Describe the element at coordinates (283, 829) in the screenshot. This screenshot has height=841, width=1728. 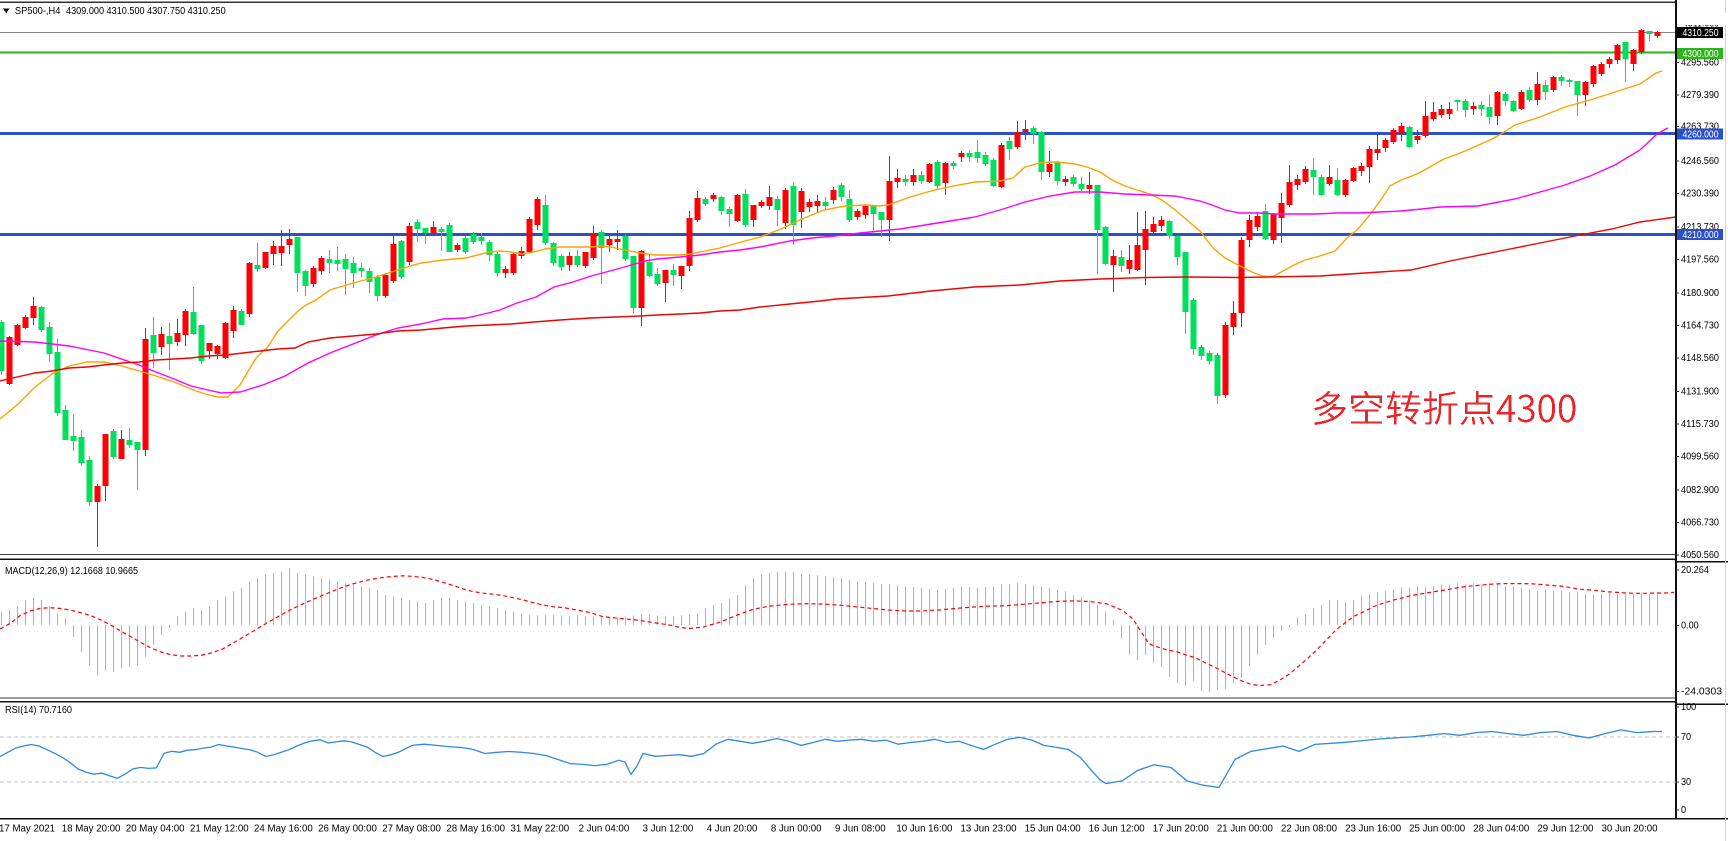
I see `svg-text: 24 May 16:00` at that location.